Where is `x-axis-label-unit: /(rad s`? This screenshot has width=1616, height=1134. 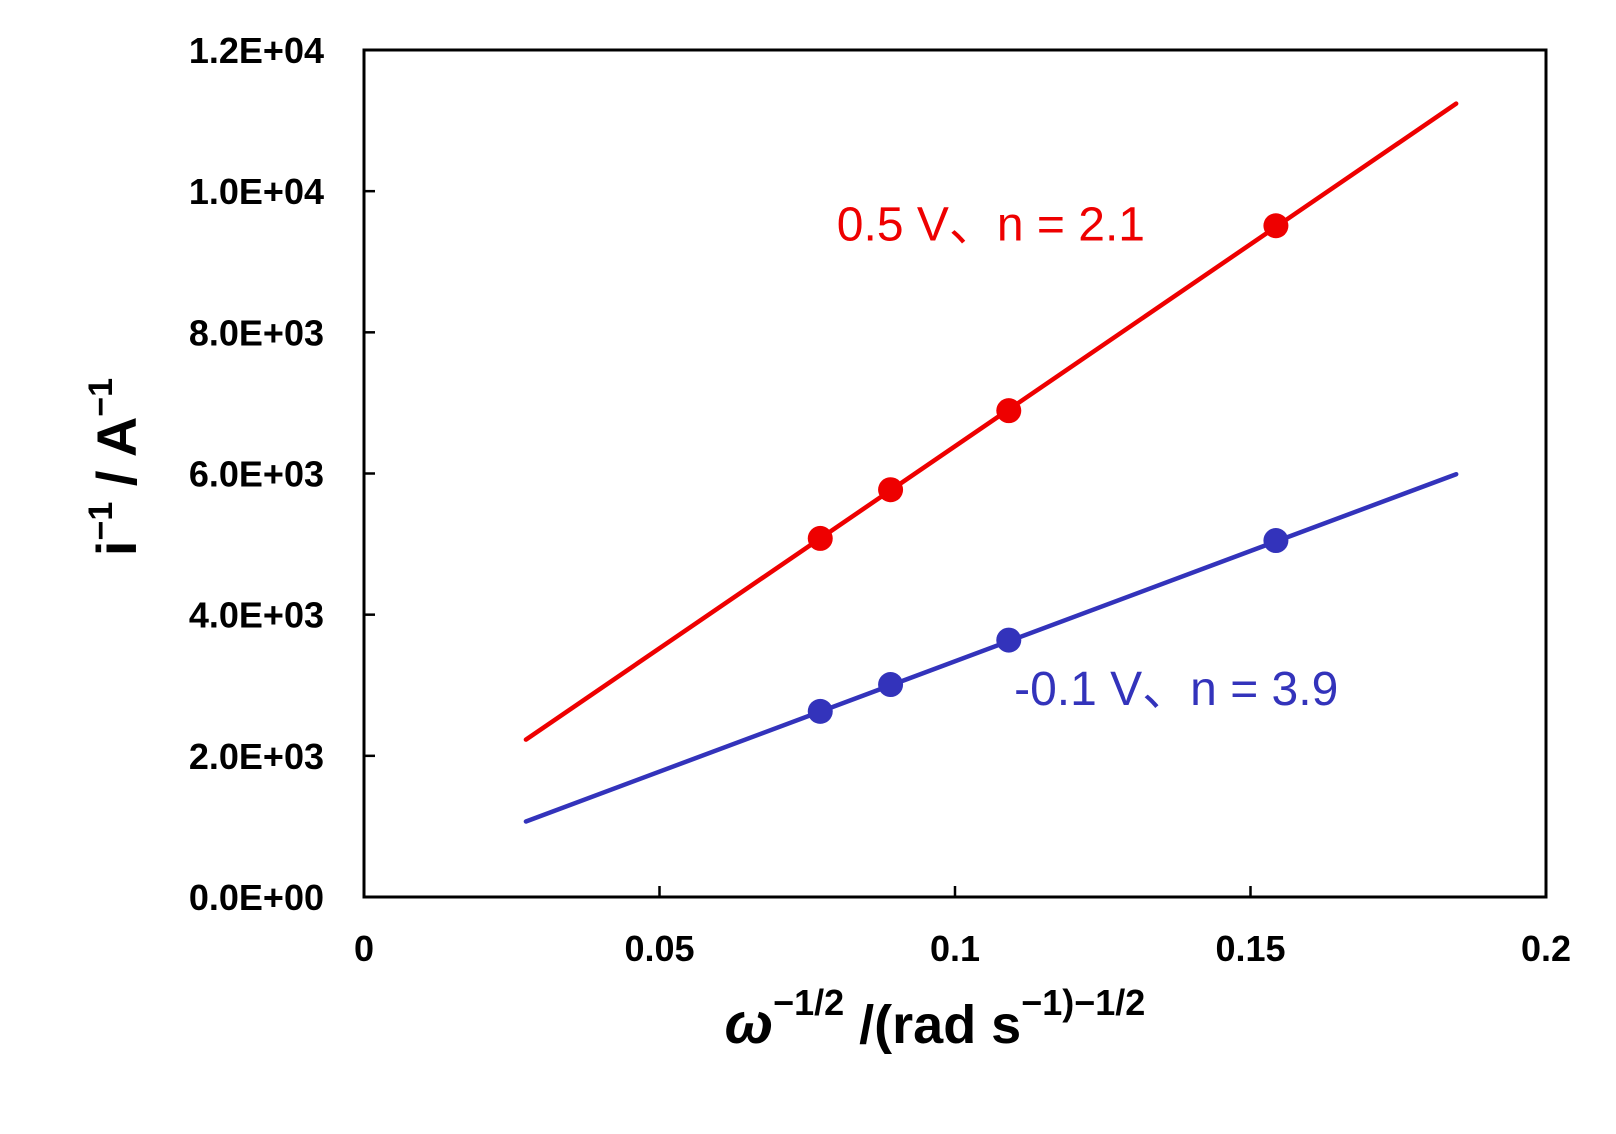 x-axis-label-unit: /(rad s is located at coordinates (932, 1025).